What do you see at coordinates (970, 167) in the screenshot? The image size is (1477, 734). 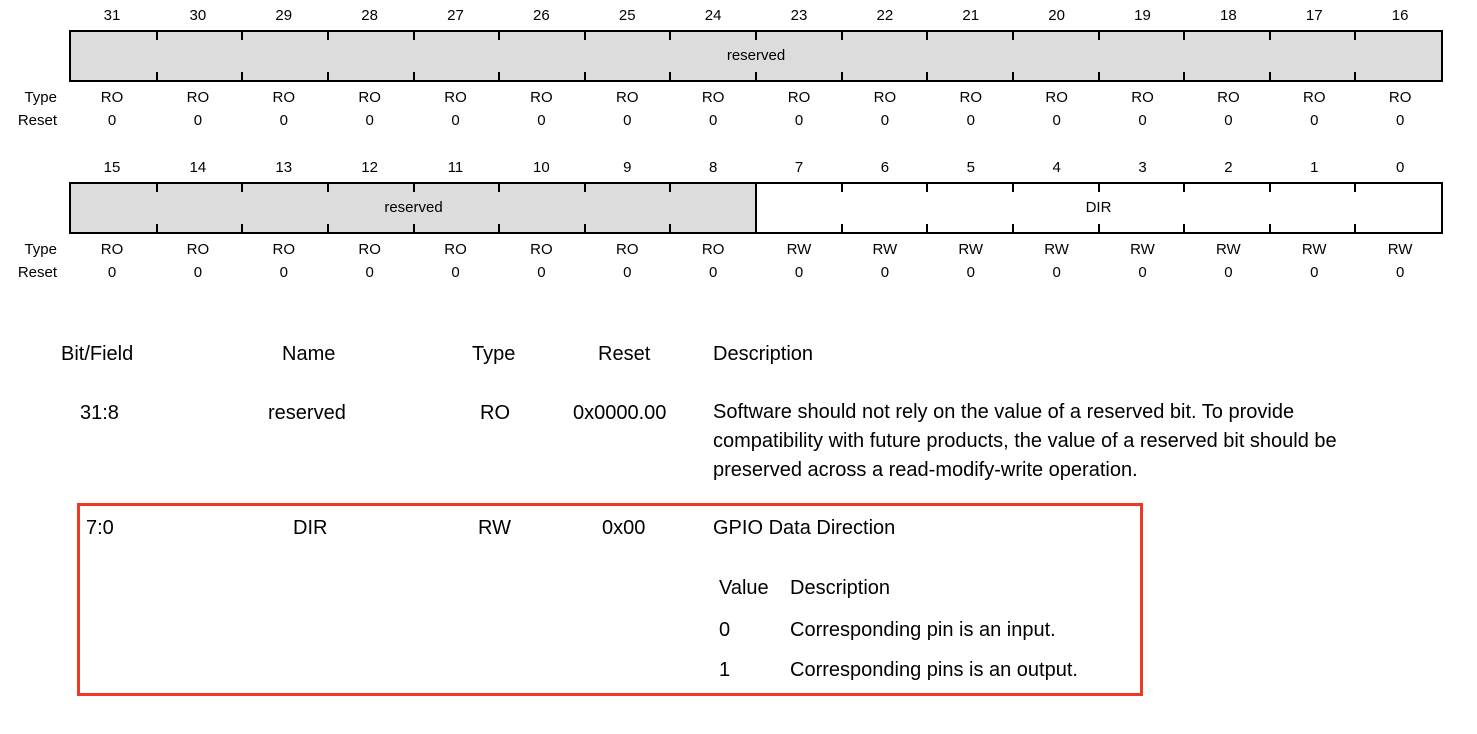 I see `bit-number: 5` at bounding box center [970, 167].